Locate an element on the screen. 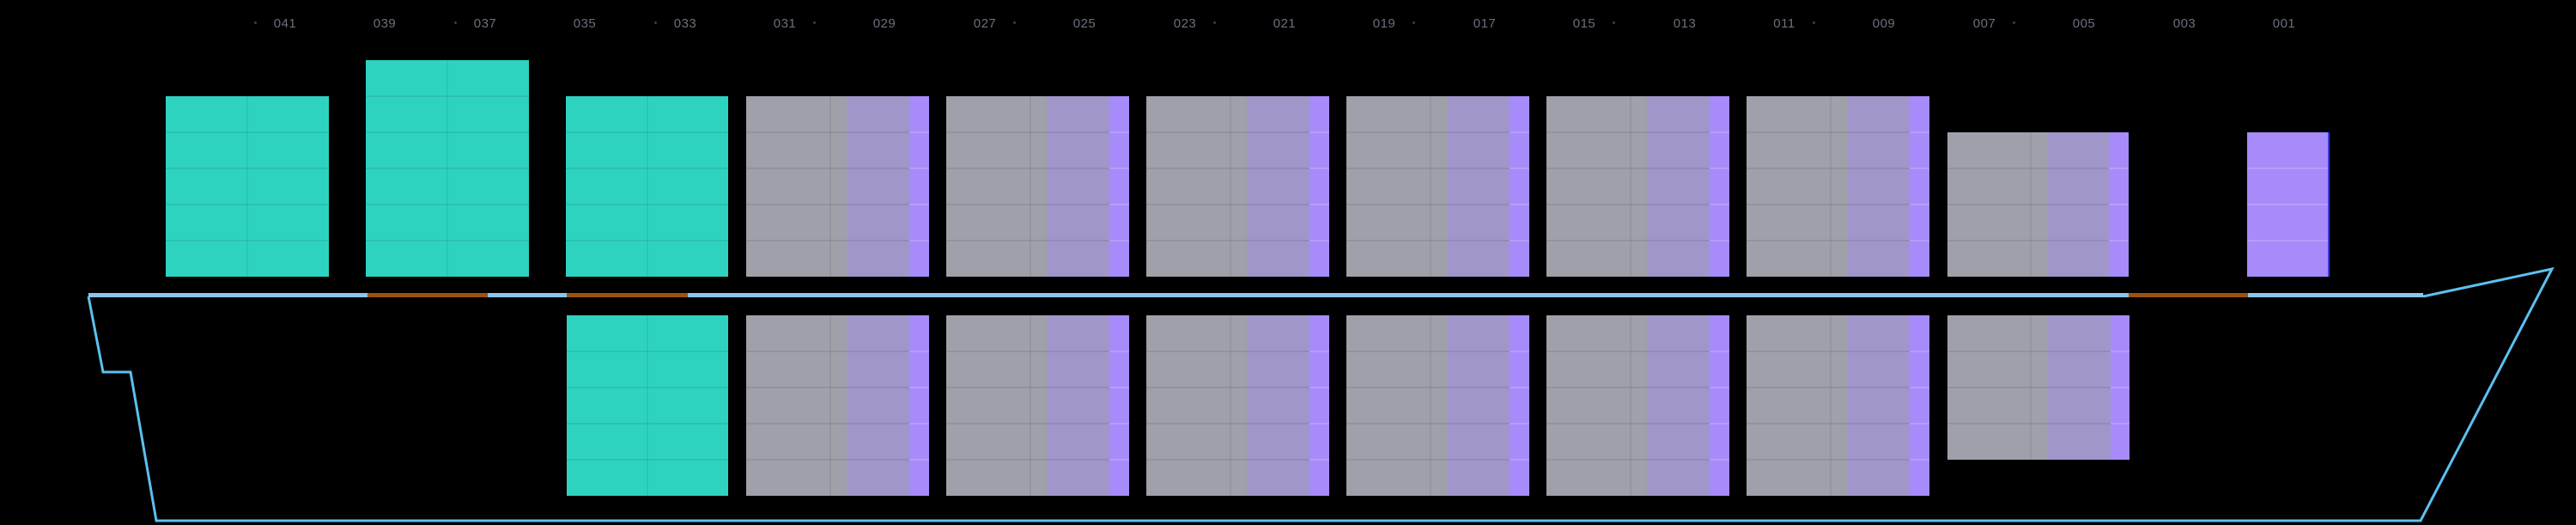 The image size is (2576, 525). in-hold-bay-block-teal is located at coordinates (647, 405).